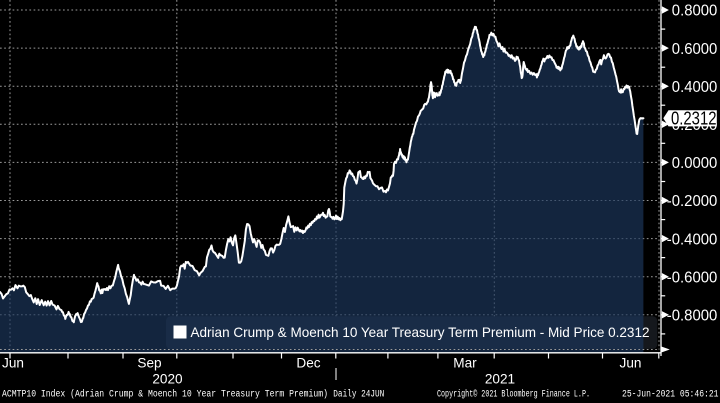 This screenshot has height=403, width=720. What do you see at coordinates (695, 163) in the screenshot?
I see `svg-text: 0.0000` at bounding box center [695, 163].